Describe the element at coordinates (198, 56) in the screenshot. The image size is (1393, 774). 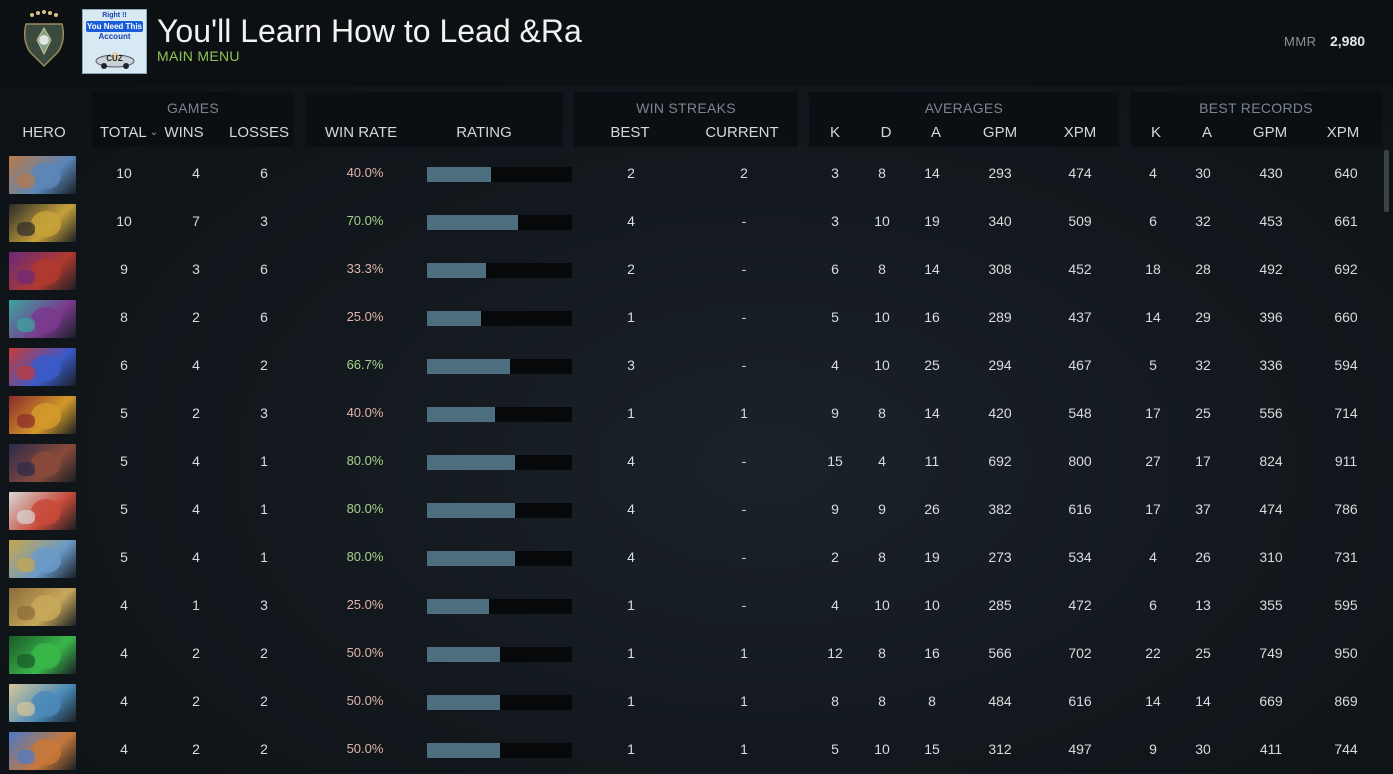
I see `main-menu-link: MAIN MENU` at that location.